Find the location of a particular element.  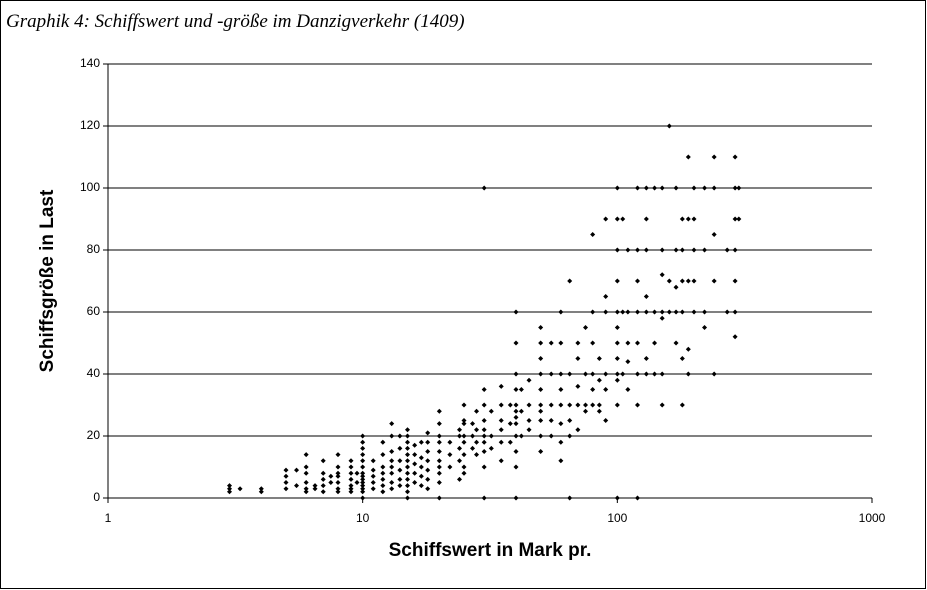

y-axis-title: Schiffsgröße in Last is located at coordinates (47, 280).